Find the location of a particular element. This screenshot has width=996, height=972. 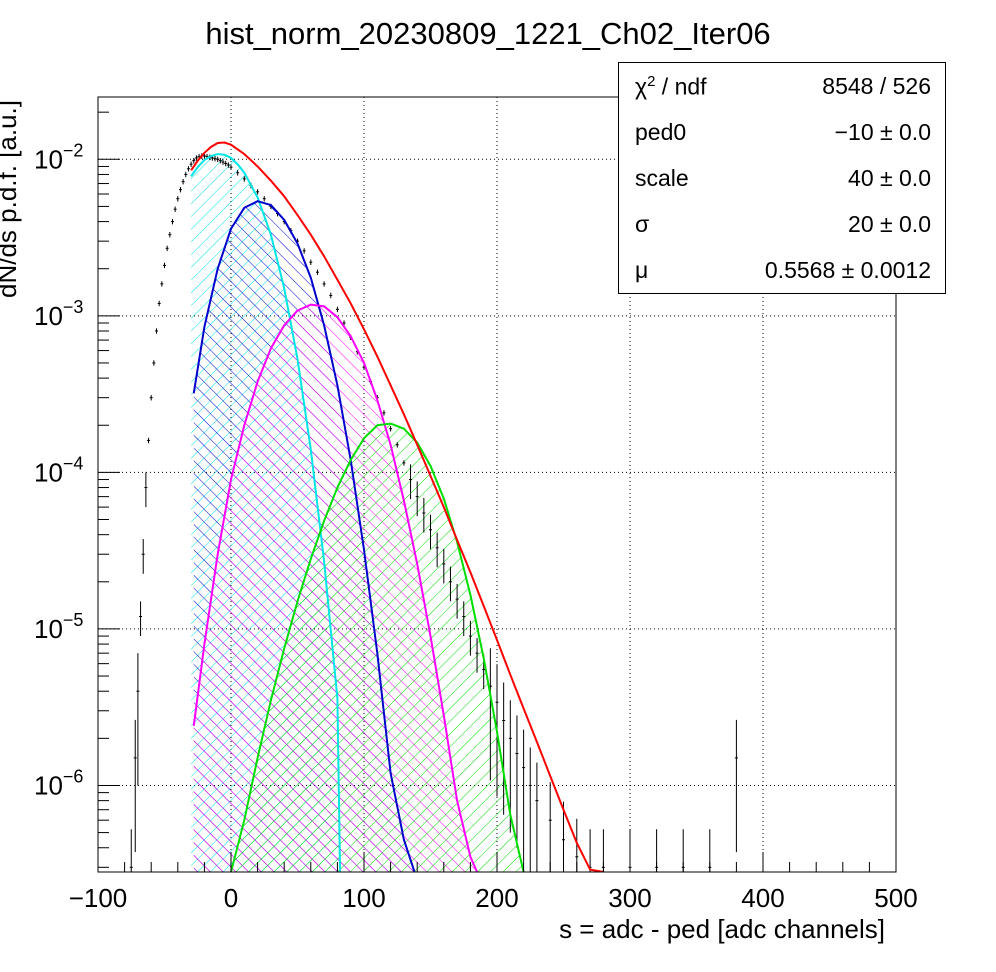

x-tick-label-0: −100 is located at coordinates (98, 898).